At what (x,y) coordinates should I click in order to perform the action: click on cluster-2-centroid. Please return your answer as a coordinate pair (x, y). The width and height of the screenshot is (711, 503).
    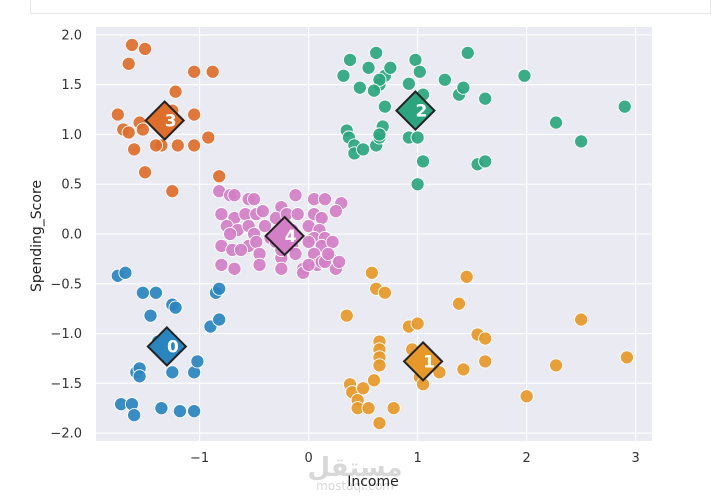
    Looking at the image, I should click on (415, 111).